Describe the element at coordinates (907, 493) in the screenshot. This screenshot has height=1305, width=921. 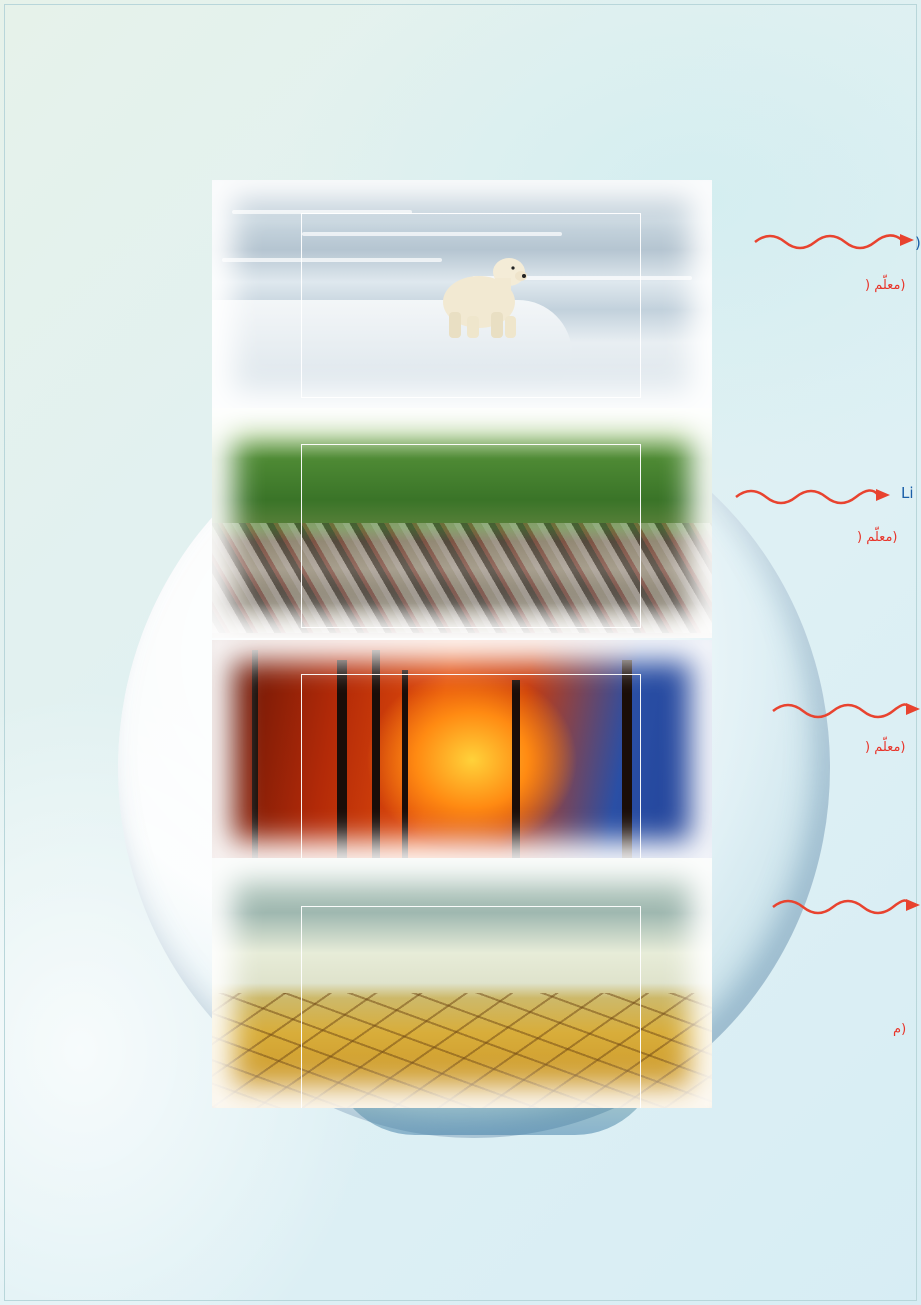
I see `item2-english-label: Li` at that location.